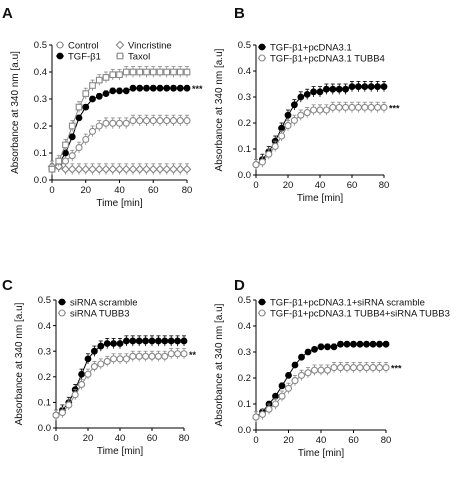 The width and height of the screenshot is (474, 479). What do you see at coordinates (7, 13) in the screenshot?
I see `panel-letter: A` at bounding box center [7, 13].